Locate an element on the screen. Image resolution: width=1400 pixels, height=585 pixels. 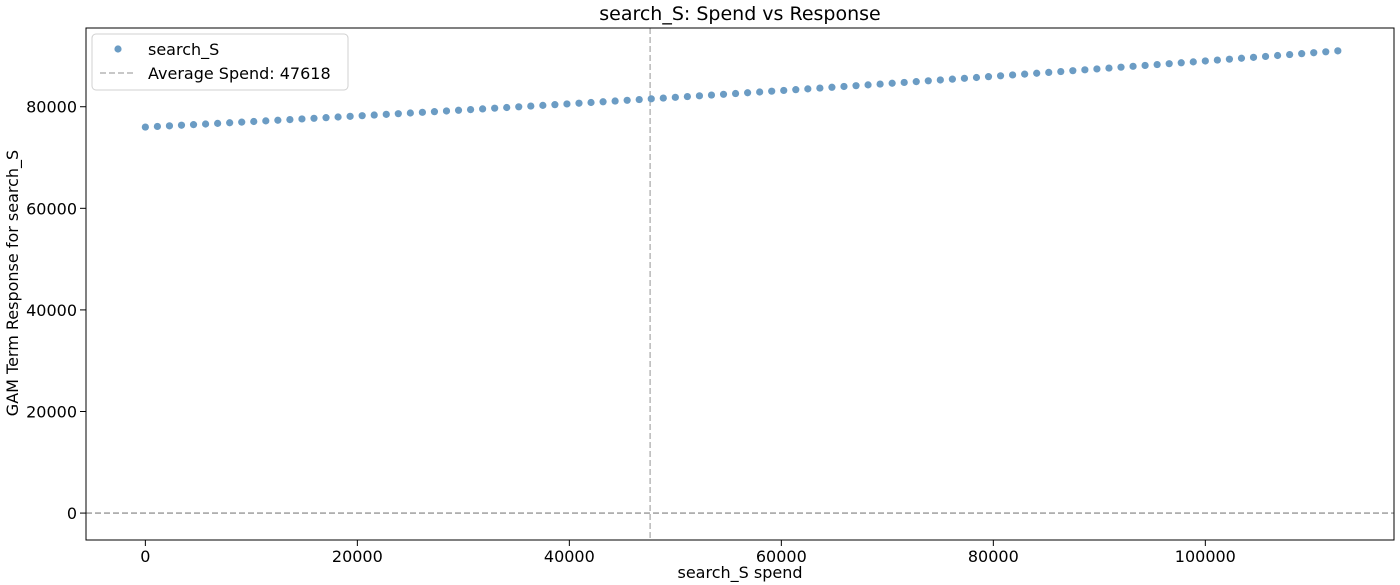
y-tick-label: 40000 is located at coordinates (51, 310).